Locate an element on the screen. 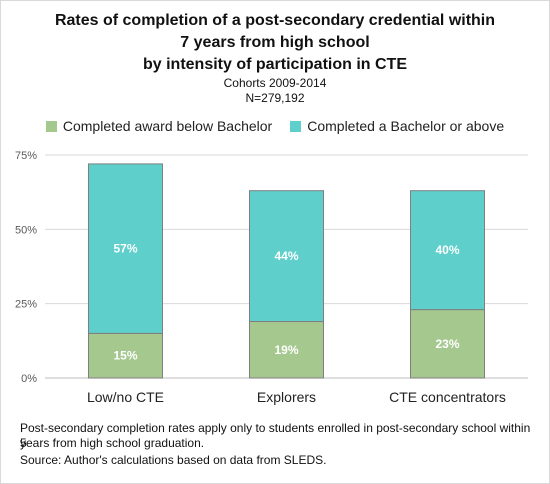 The height and width of the screenshot is (484, 550). x-tick-label-1: Explorers is located at coordinates (286, 397).